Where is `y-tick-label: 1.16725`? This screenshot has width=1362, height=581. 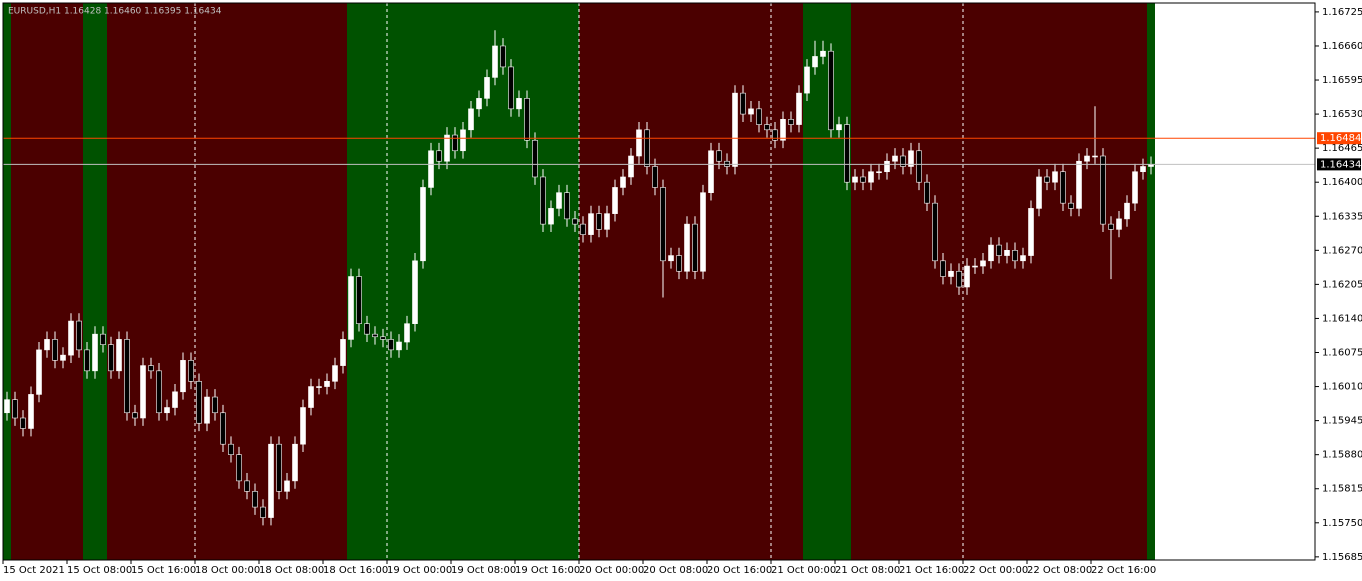 y-tick-label: 1.16725 is located at coordinates (1342, 12).